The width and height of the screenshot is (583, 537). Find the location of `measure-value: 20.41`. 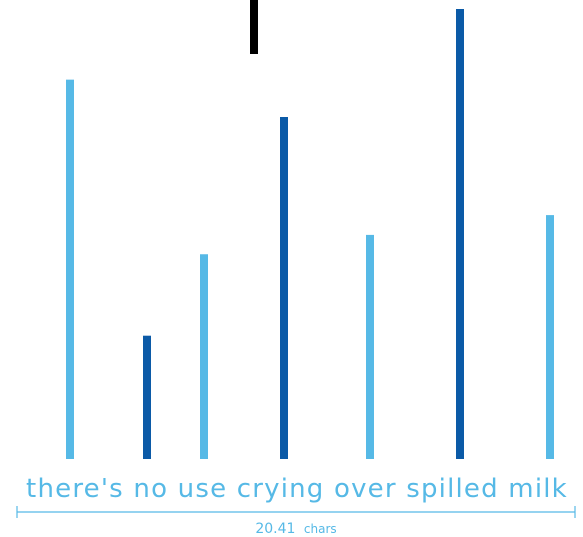

measure-value: 20.41 is located at coordinates (275, 529).